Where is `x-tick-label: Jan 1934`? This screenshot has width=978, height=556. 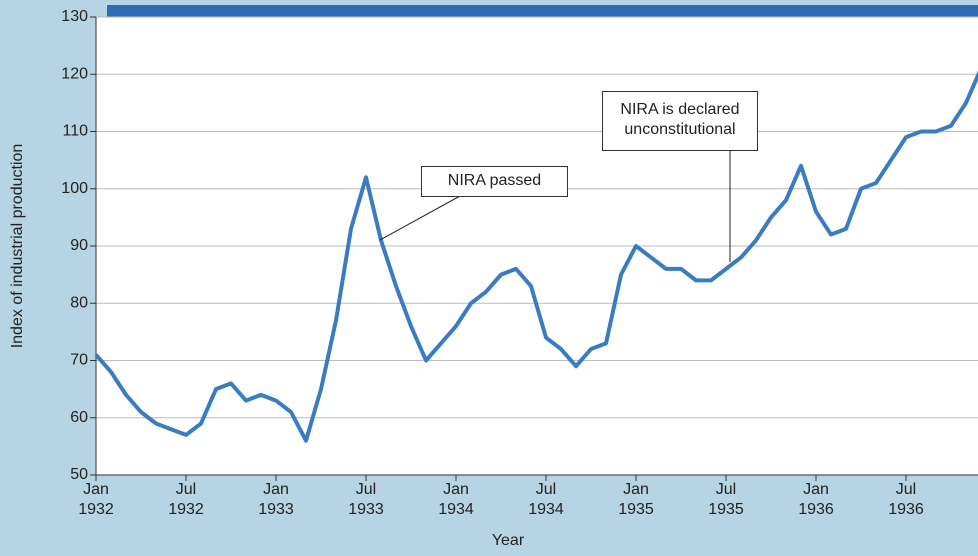 x-tick-label: Jan 1934 is located at coordinates (456, 499).